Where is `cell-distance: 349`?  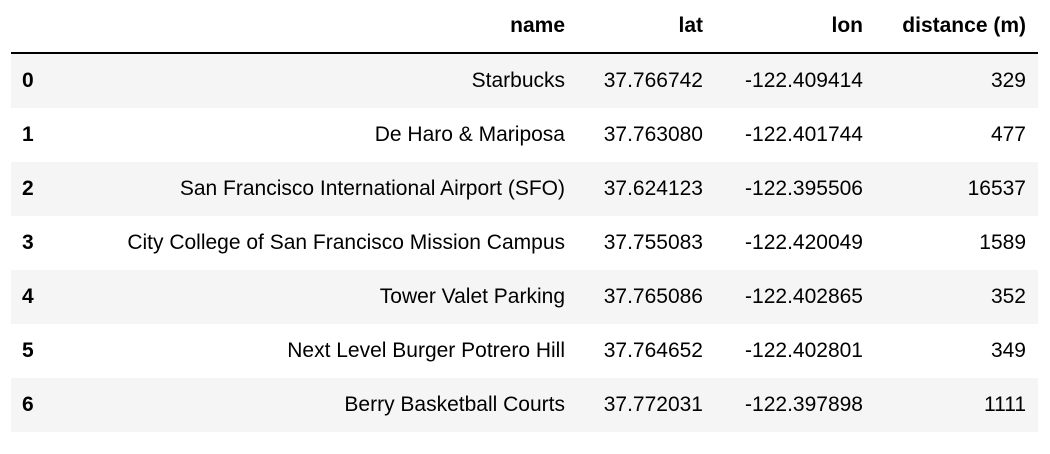
cell-distance: 349 is located at coordinates (1008, 350).